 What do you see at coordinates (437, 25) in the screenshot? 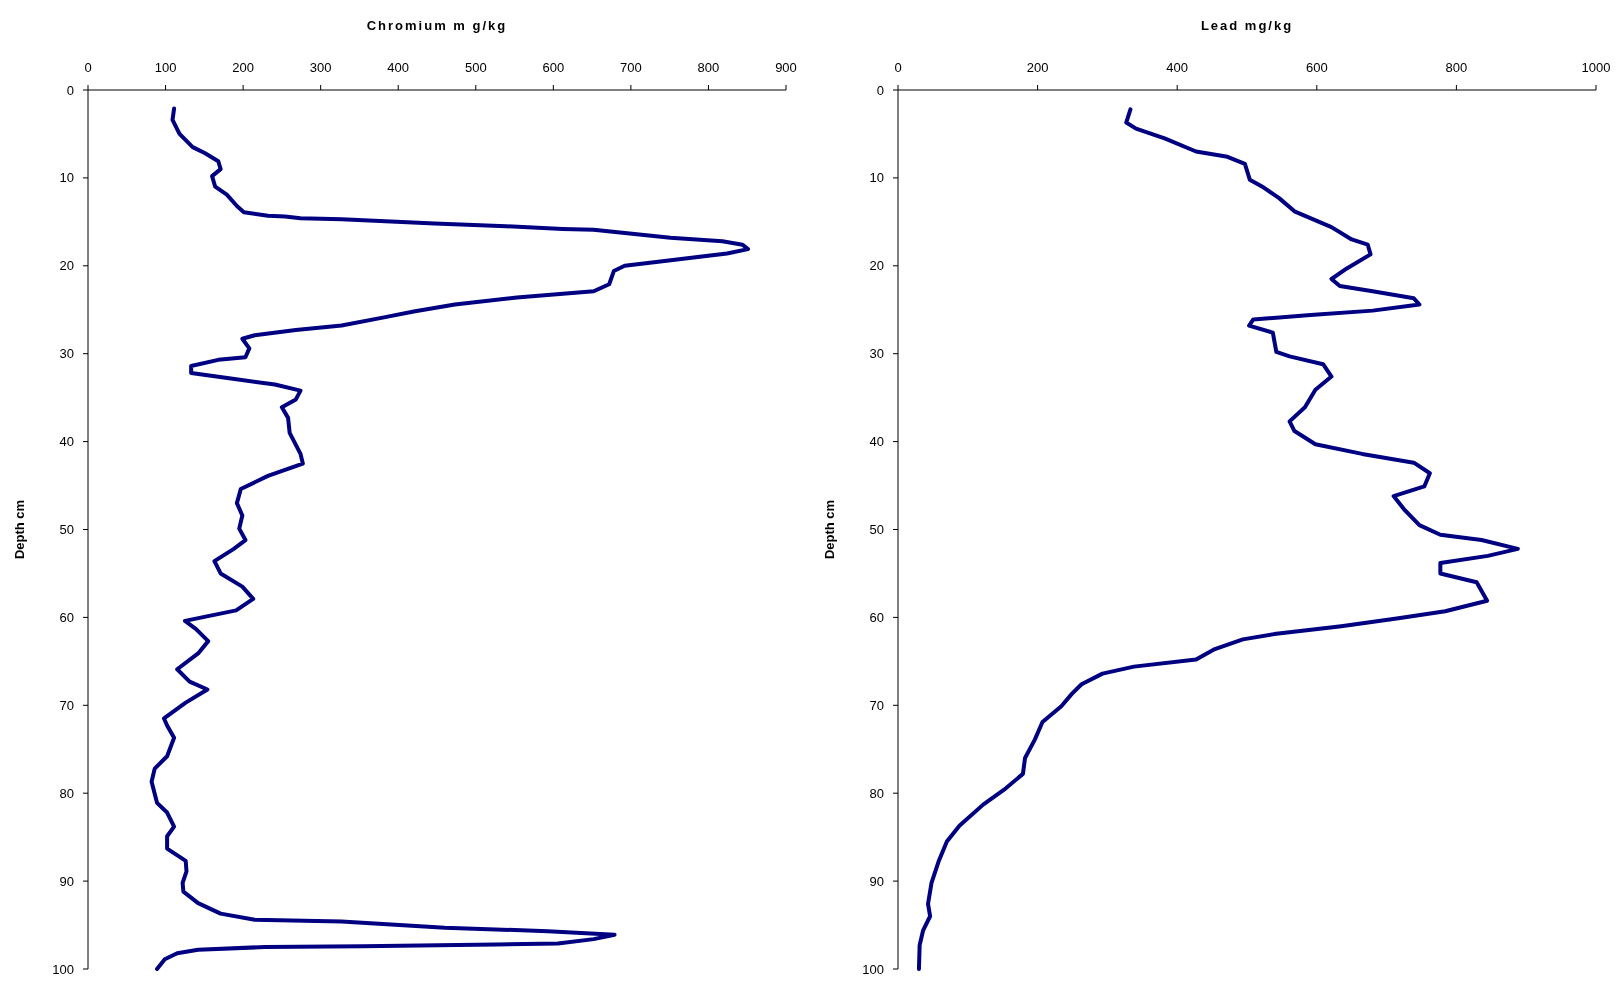
I see `x-axis-title: Chromium m g/kg` at bounding box center [437, 25].